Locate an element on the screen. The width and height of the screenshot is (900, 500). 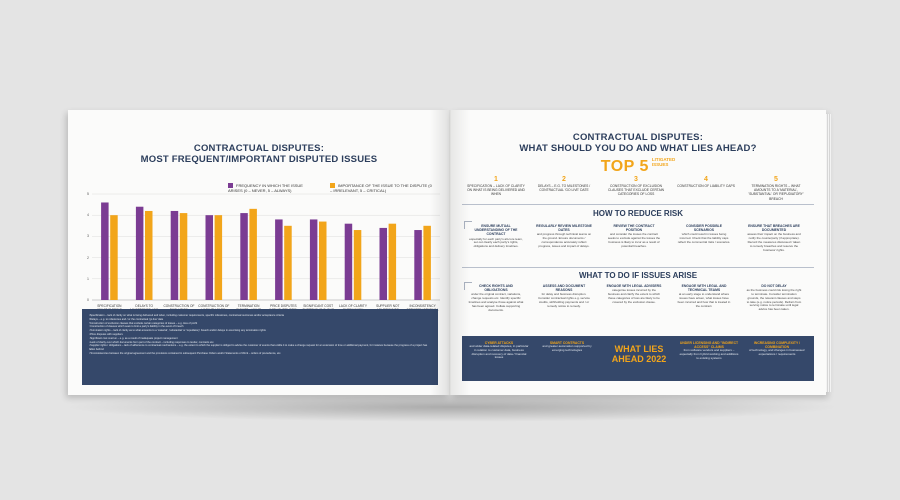
issue-number: 5 is located at coordinates (776, 179).